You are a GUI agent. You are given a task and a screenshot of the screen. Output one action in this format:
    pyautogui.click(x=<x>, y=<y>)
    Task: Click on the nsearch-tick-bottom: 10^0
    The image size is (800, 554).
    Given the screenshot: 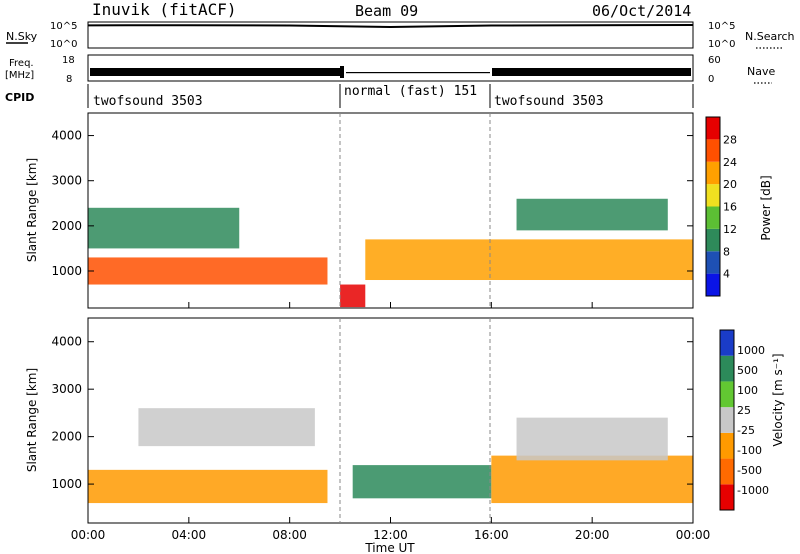 What is the action you would take?
    pyautogui.click(x=721, y=44)
    